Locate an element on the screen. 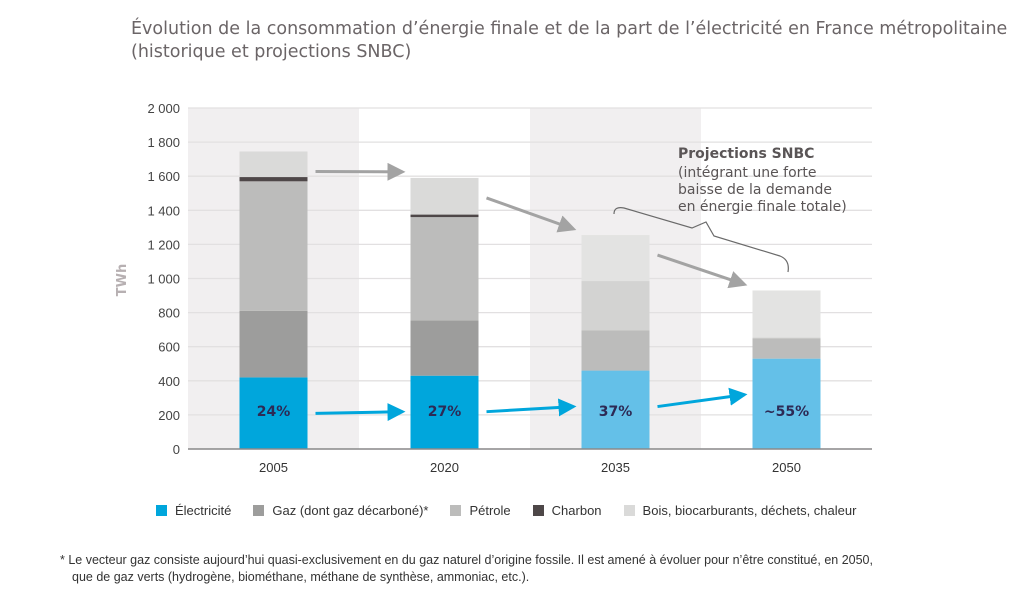  bar-segment-2035-électricité is located at coordinates (615, 409).